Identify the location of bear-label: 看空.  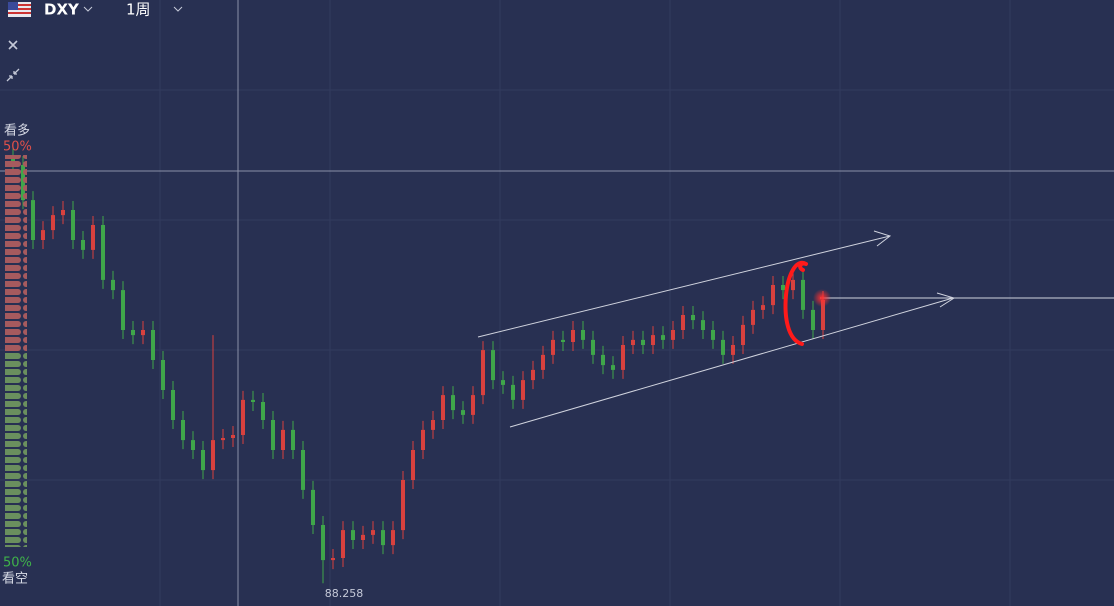
(15, 579).